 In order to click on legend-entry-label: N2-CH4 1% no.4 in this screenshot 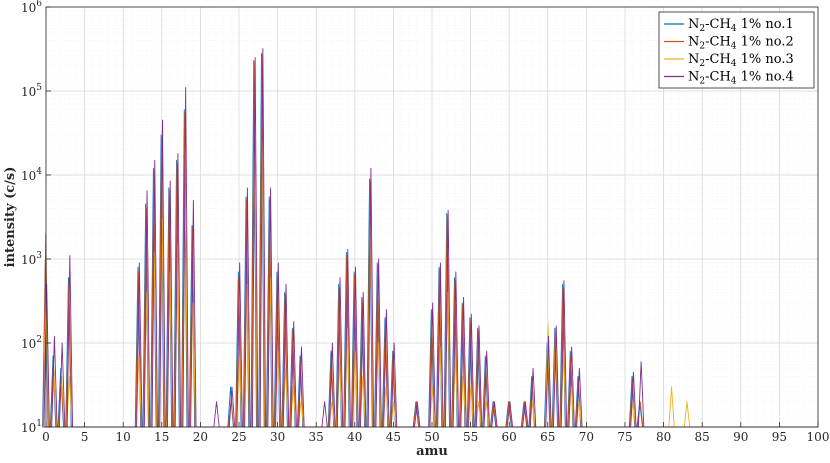, I will do `click(741, 78)`.